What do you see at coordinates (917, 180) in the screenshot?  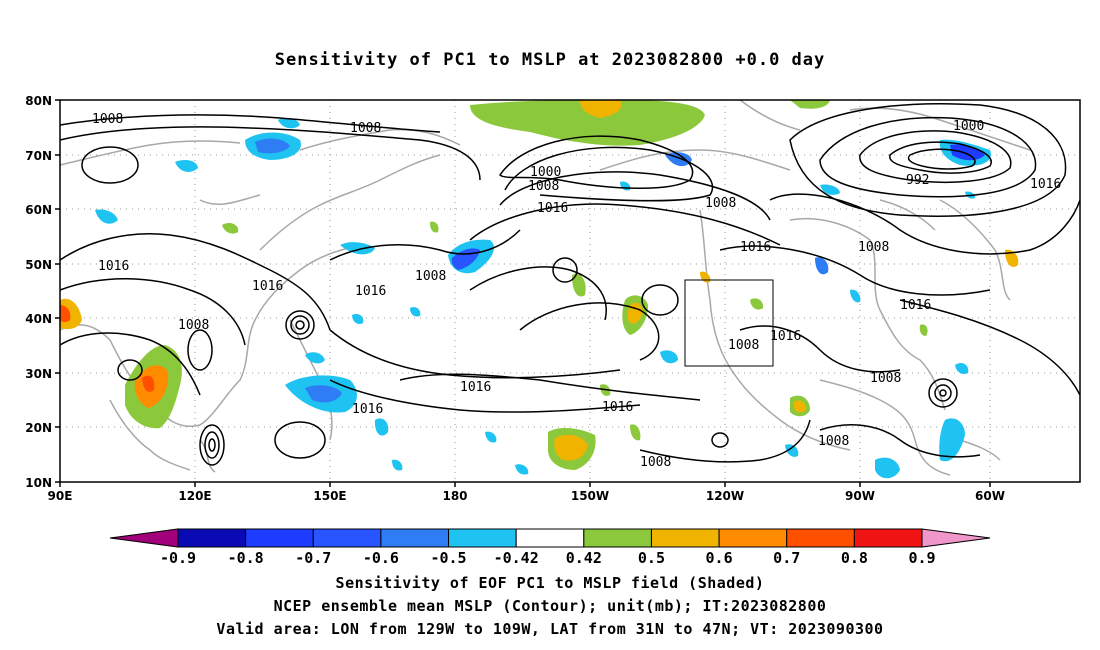 I see `contour-label: 992` at bounding box center [917, 180].